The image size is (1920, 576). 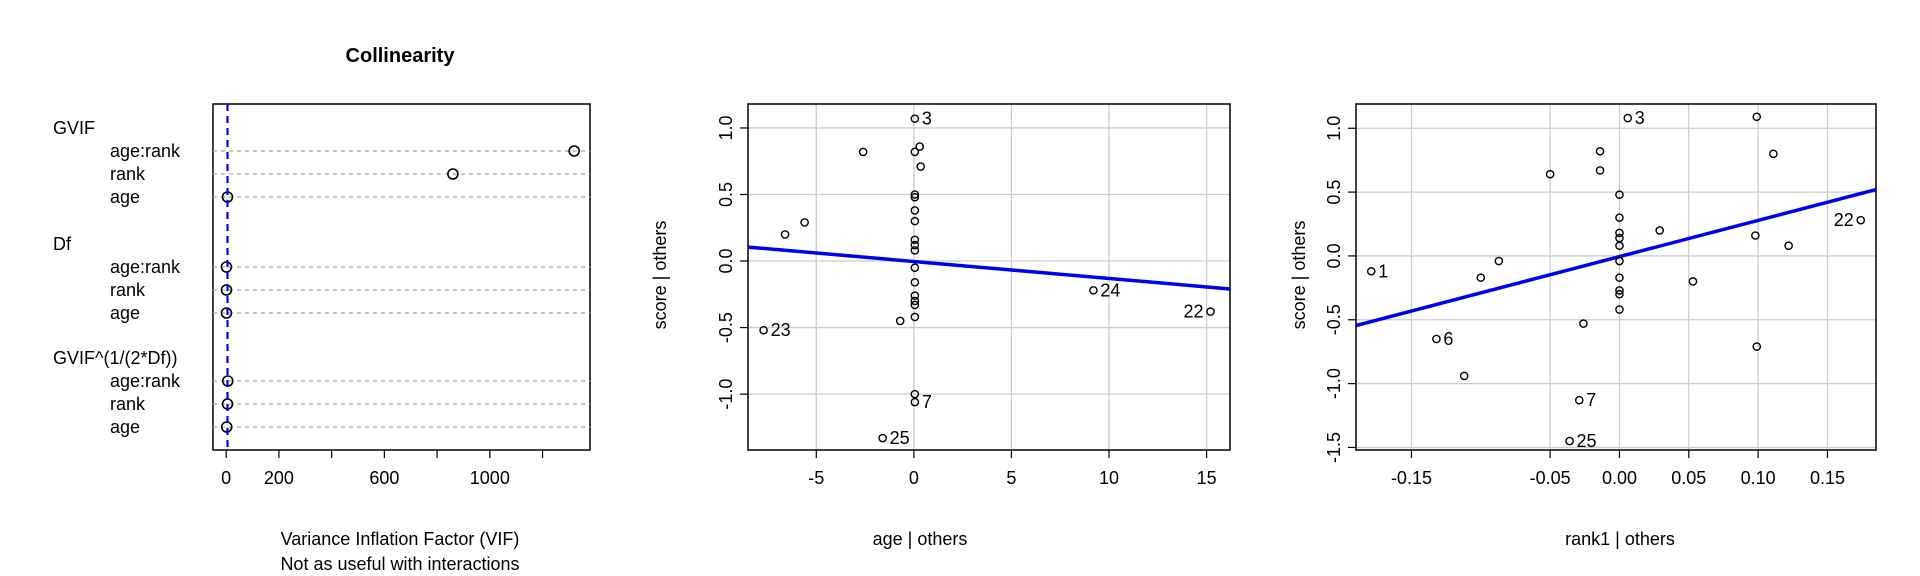 What do you see at coordinates (1448, 339) in the screenshot?
I see `point-label: 6` at bounding box center [1448, 339].